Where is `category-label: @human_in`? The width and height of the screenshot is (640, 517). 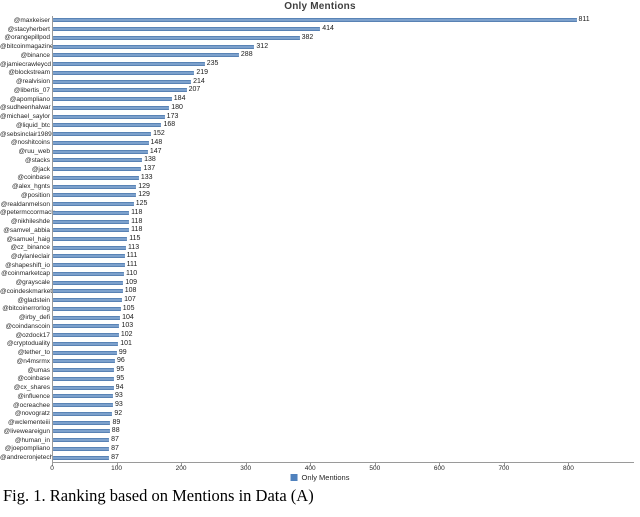 category-label: @human_in is located at coordinates (32, 440).